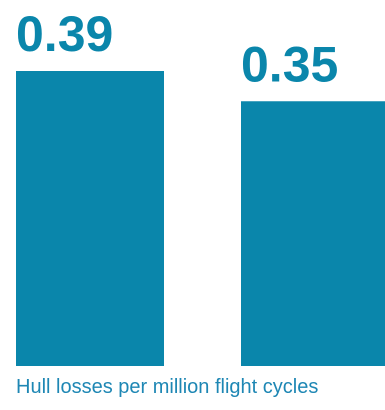  What do you see at coordinates (167, 387) in the screenshot?
I see `chart-caption: Hull losses per million flight cycles` at bounding box center [167, 387].